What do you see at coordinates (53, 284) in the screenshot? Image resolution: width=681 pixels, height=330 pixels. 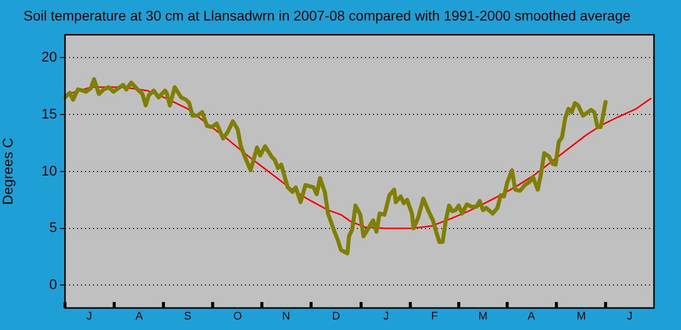 I see `y-tick-label: 0` at bounding box center [53, 284].